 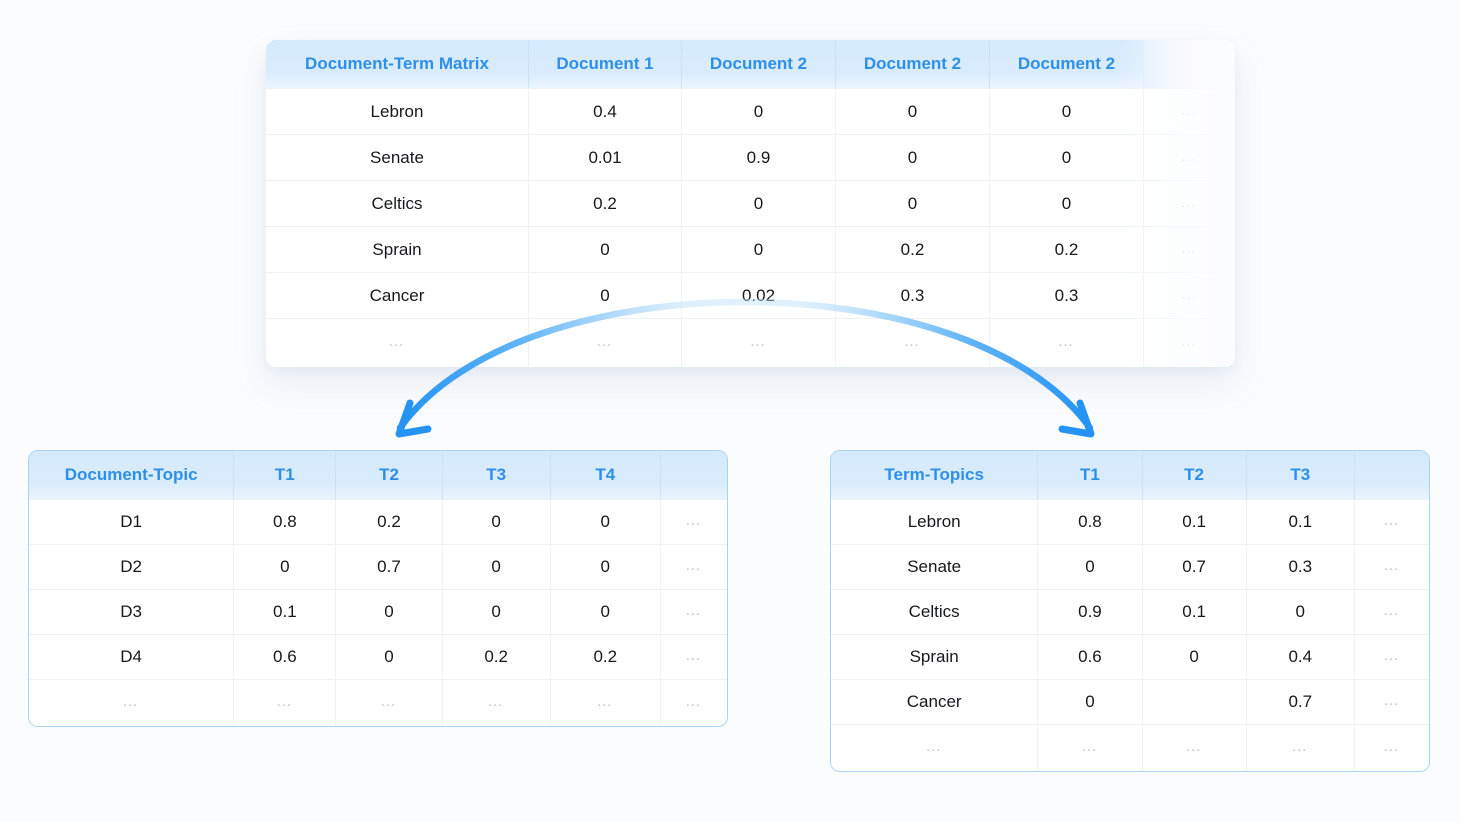 What do you see at coordinates (131, 475) in the screenshot?
I see `table-title: Document-Topic` at bounding box center [131, 475].